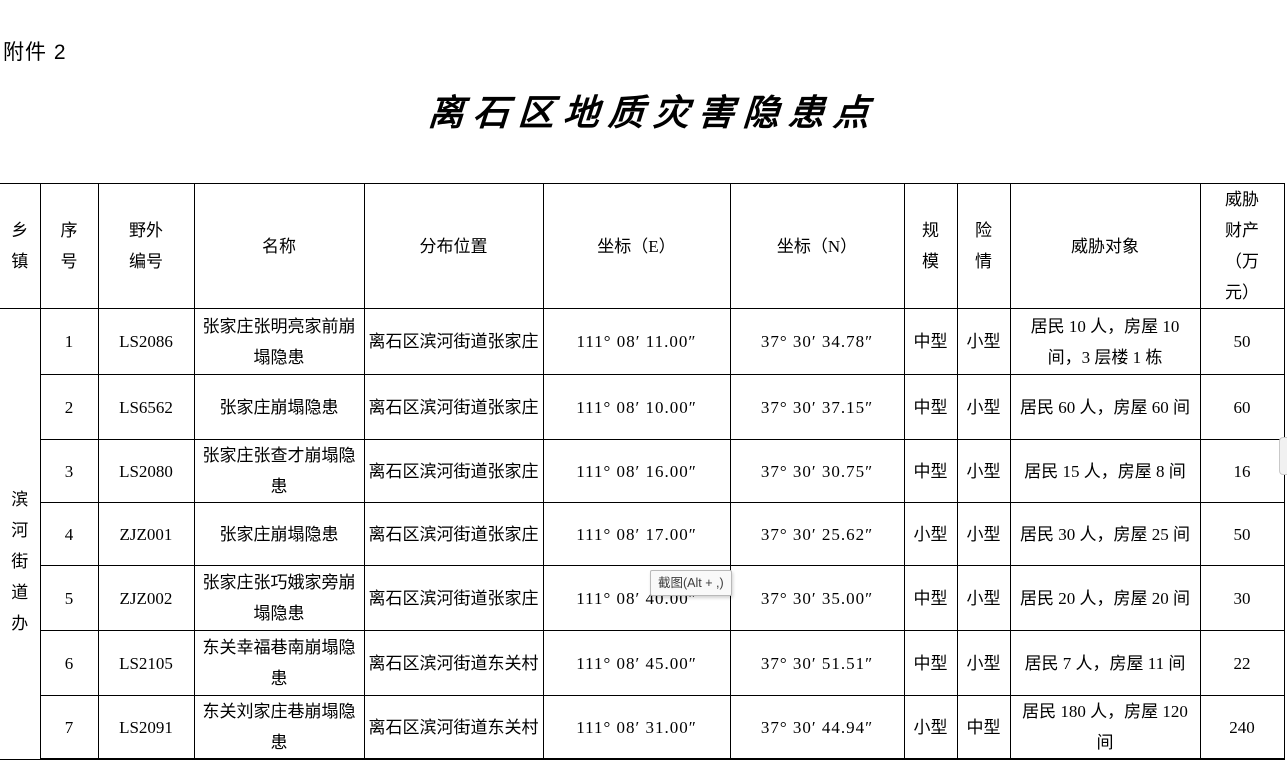  Describe the element at coordinates (1105, 471) in the screenshot. I see `cell-threat: 居民 15 人，房屋 8 间` at that location.